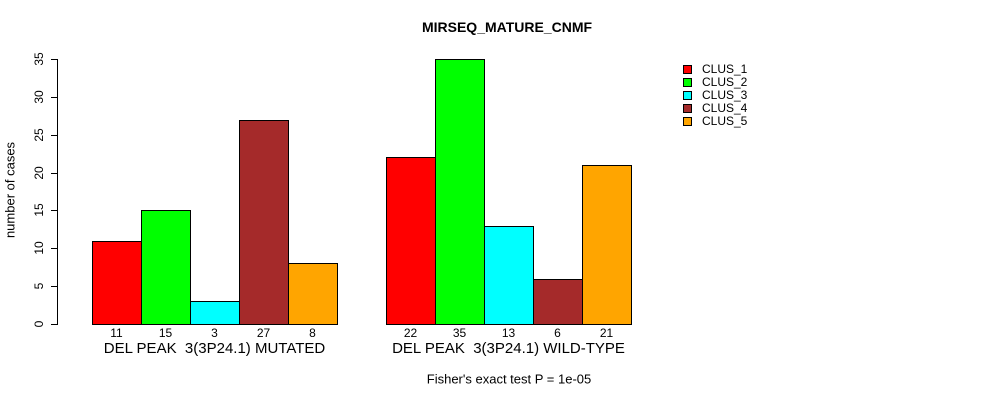 The width and height of the screenshot is (990, 400). What do you see at coordinates (507, 27) in the screenshot?
I see `chart-title: MIRSEQ_MATURE_CNMF` at bounding box center [507, 27].